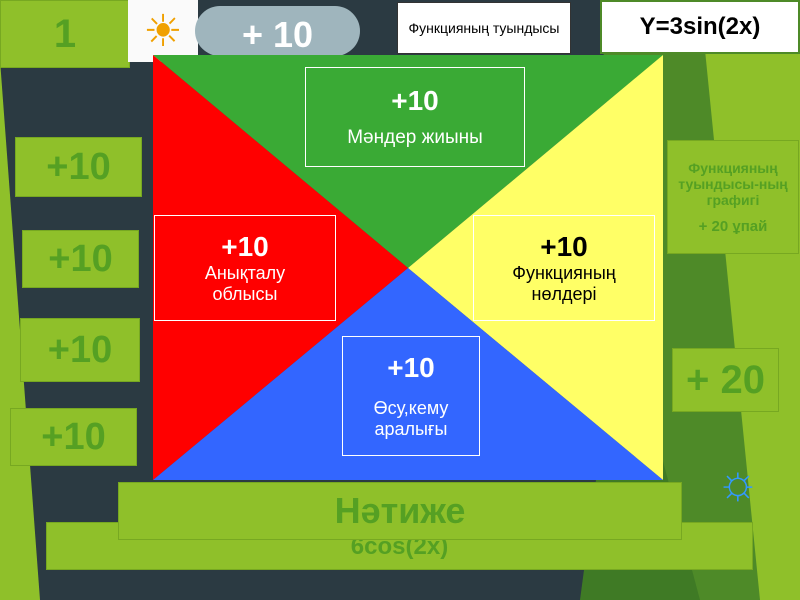  What do you see at coordinates (411, 396) in the screenshot?
I see `task-monotonic: +10 Өсу,кему аралығы` at bounding box center [411, 396].